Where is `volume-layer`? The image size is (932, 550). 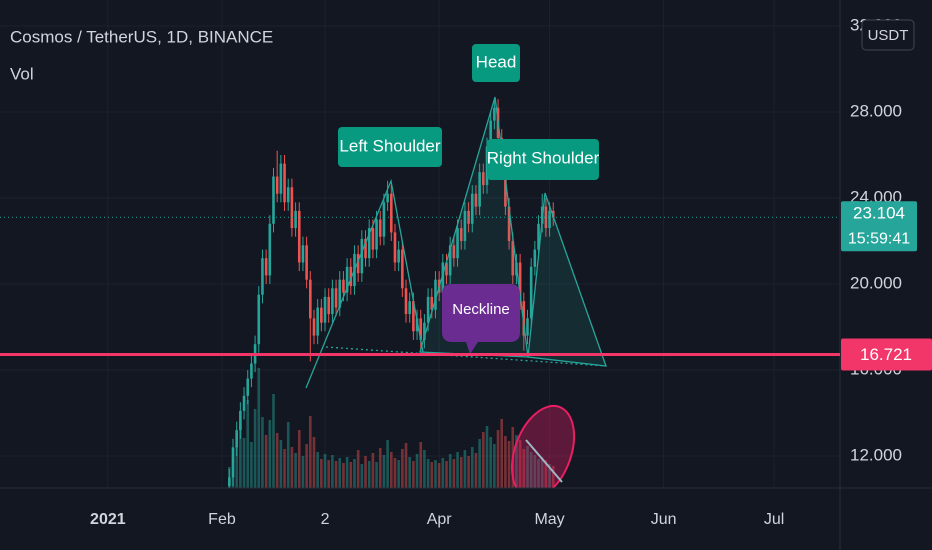 volume-layer is located at coordinates (391, 428).